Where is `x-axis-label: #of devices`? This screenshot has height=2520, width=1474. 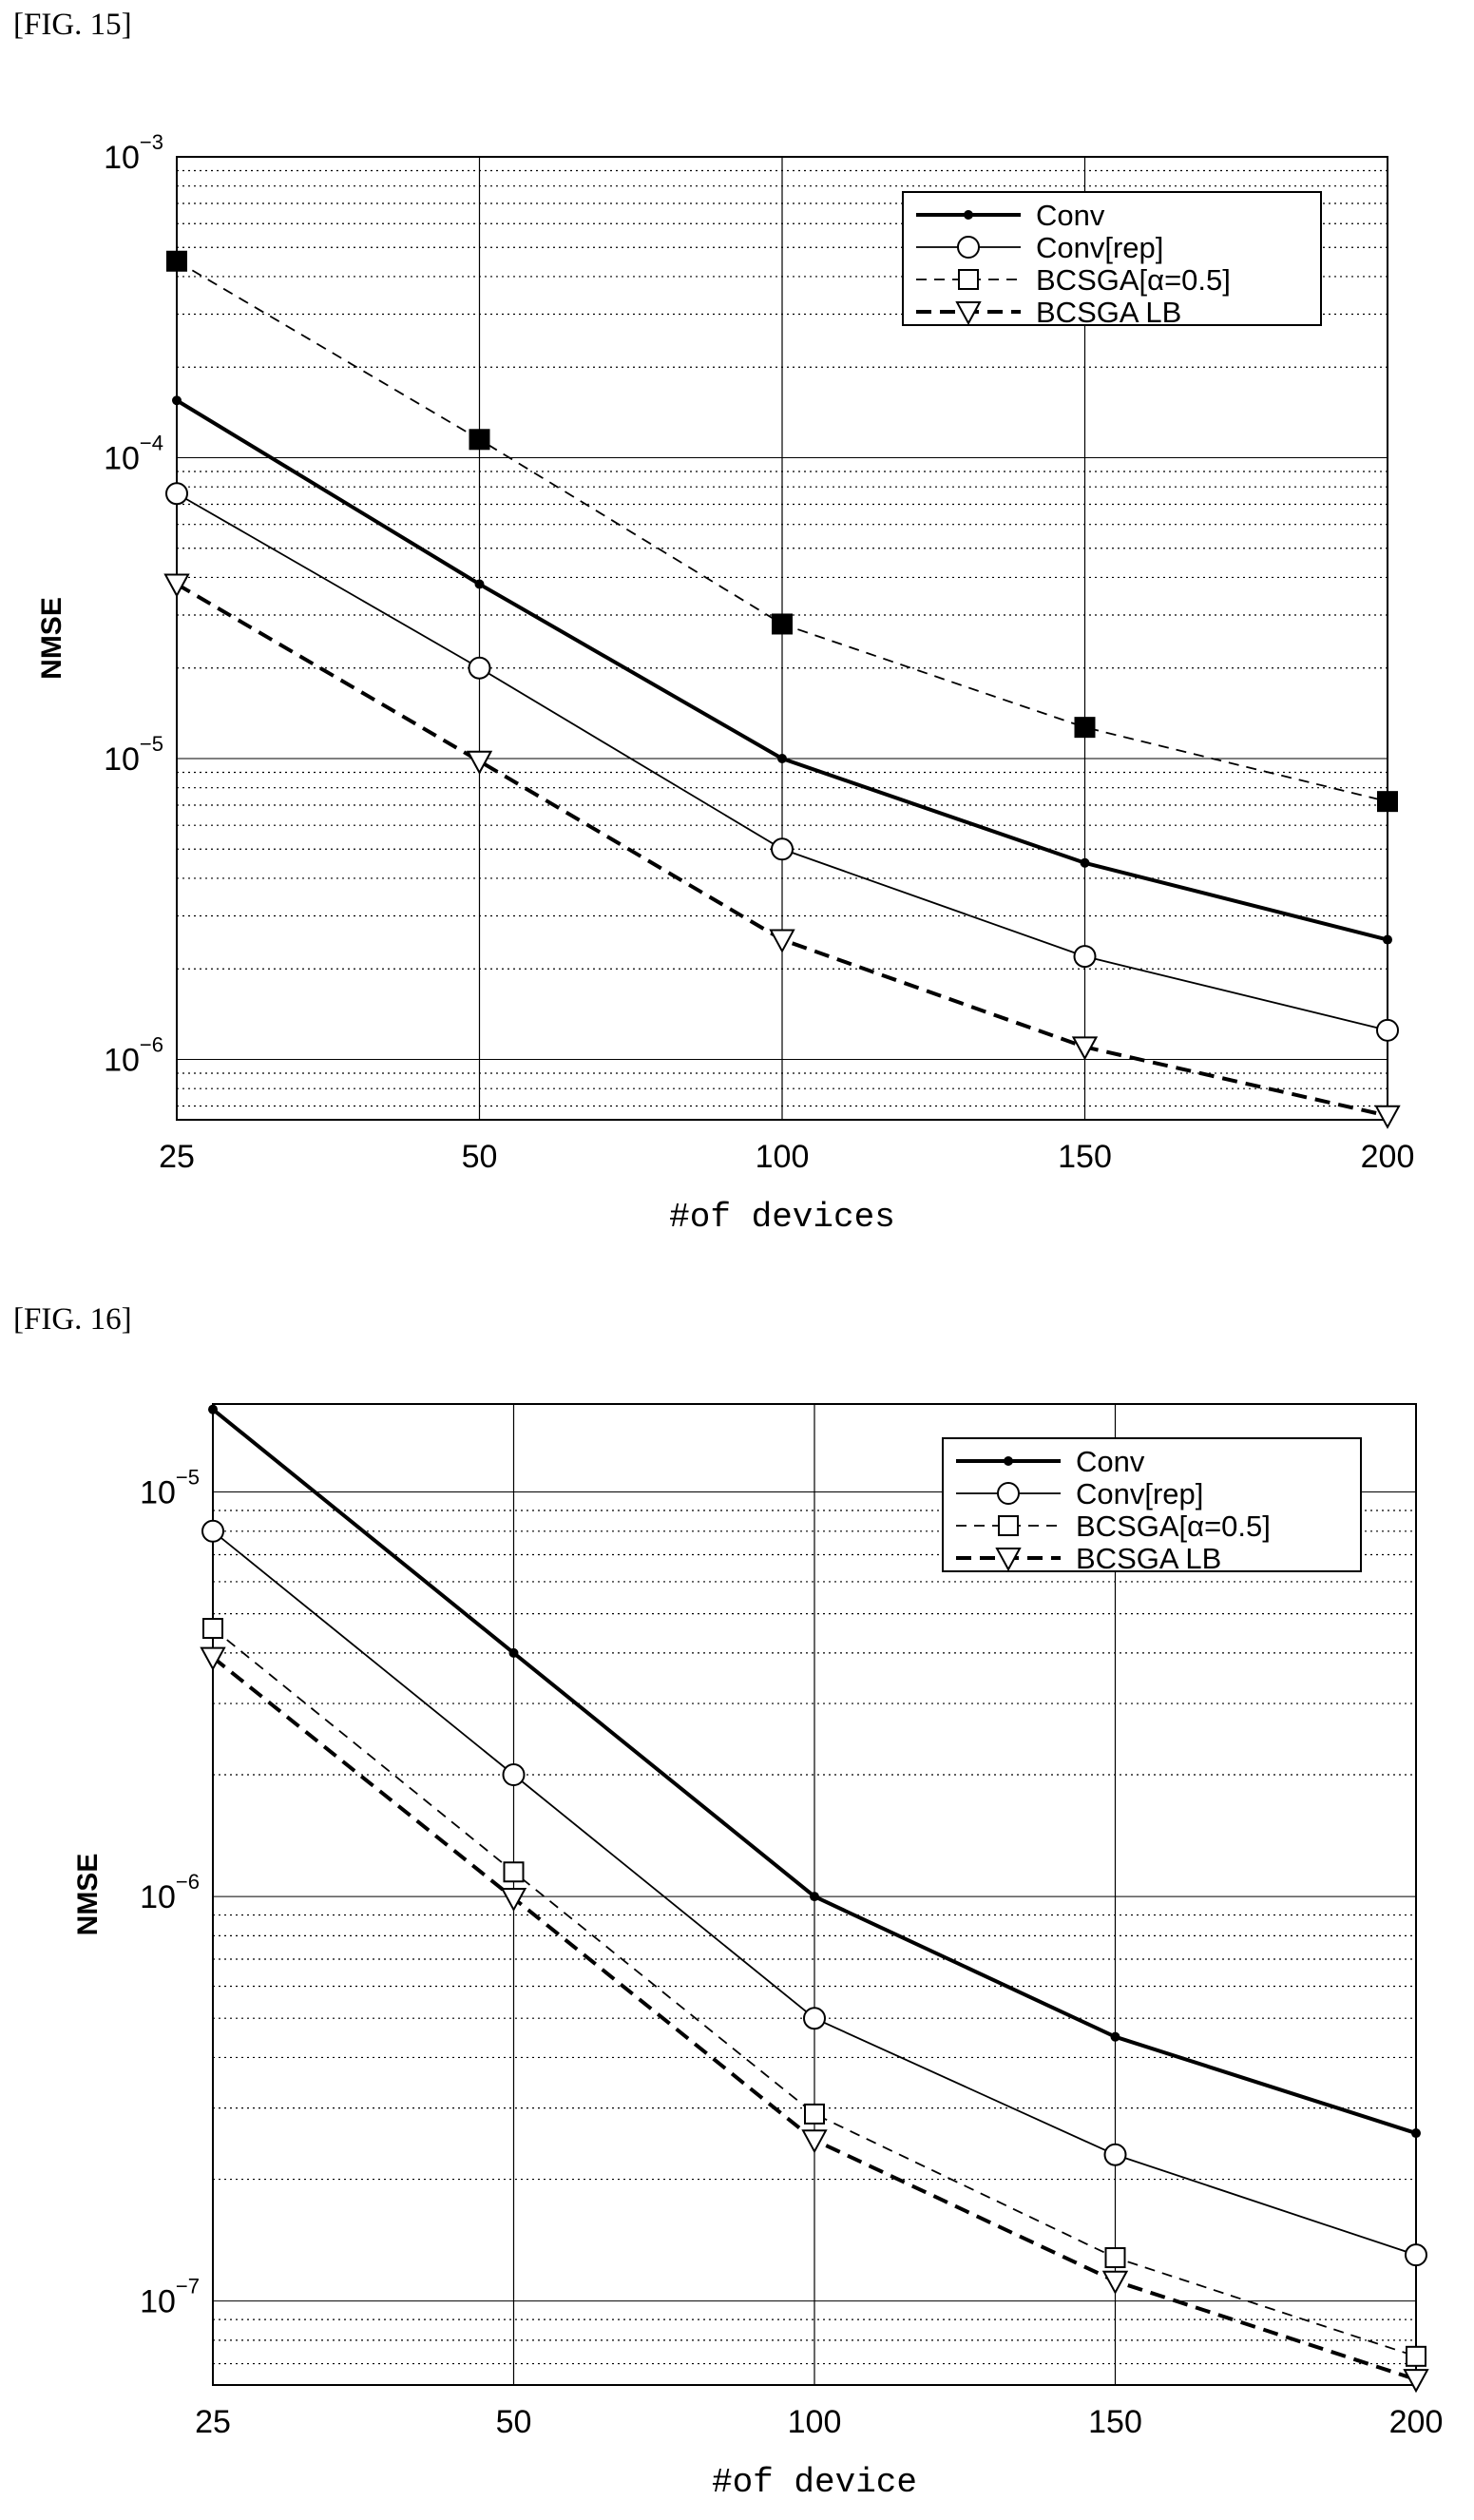
x-axis-label: #of devices is located at coordinates (782, 1218).